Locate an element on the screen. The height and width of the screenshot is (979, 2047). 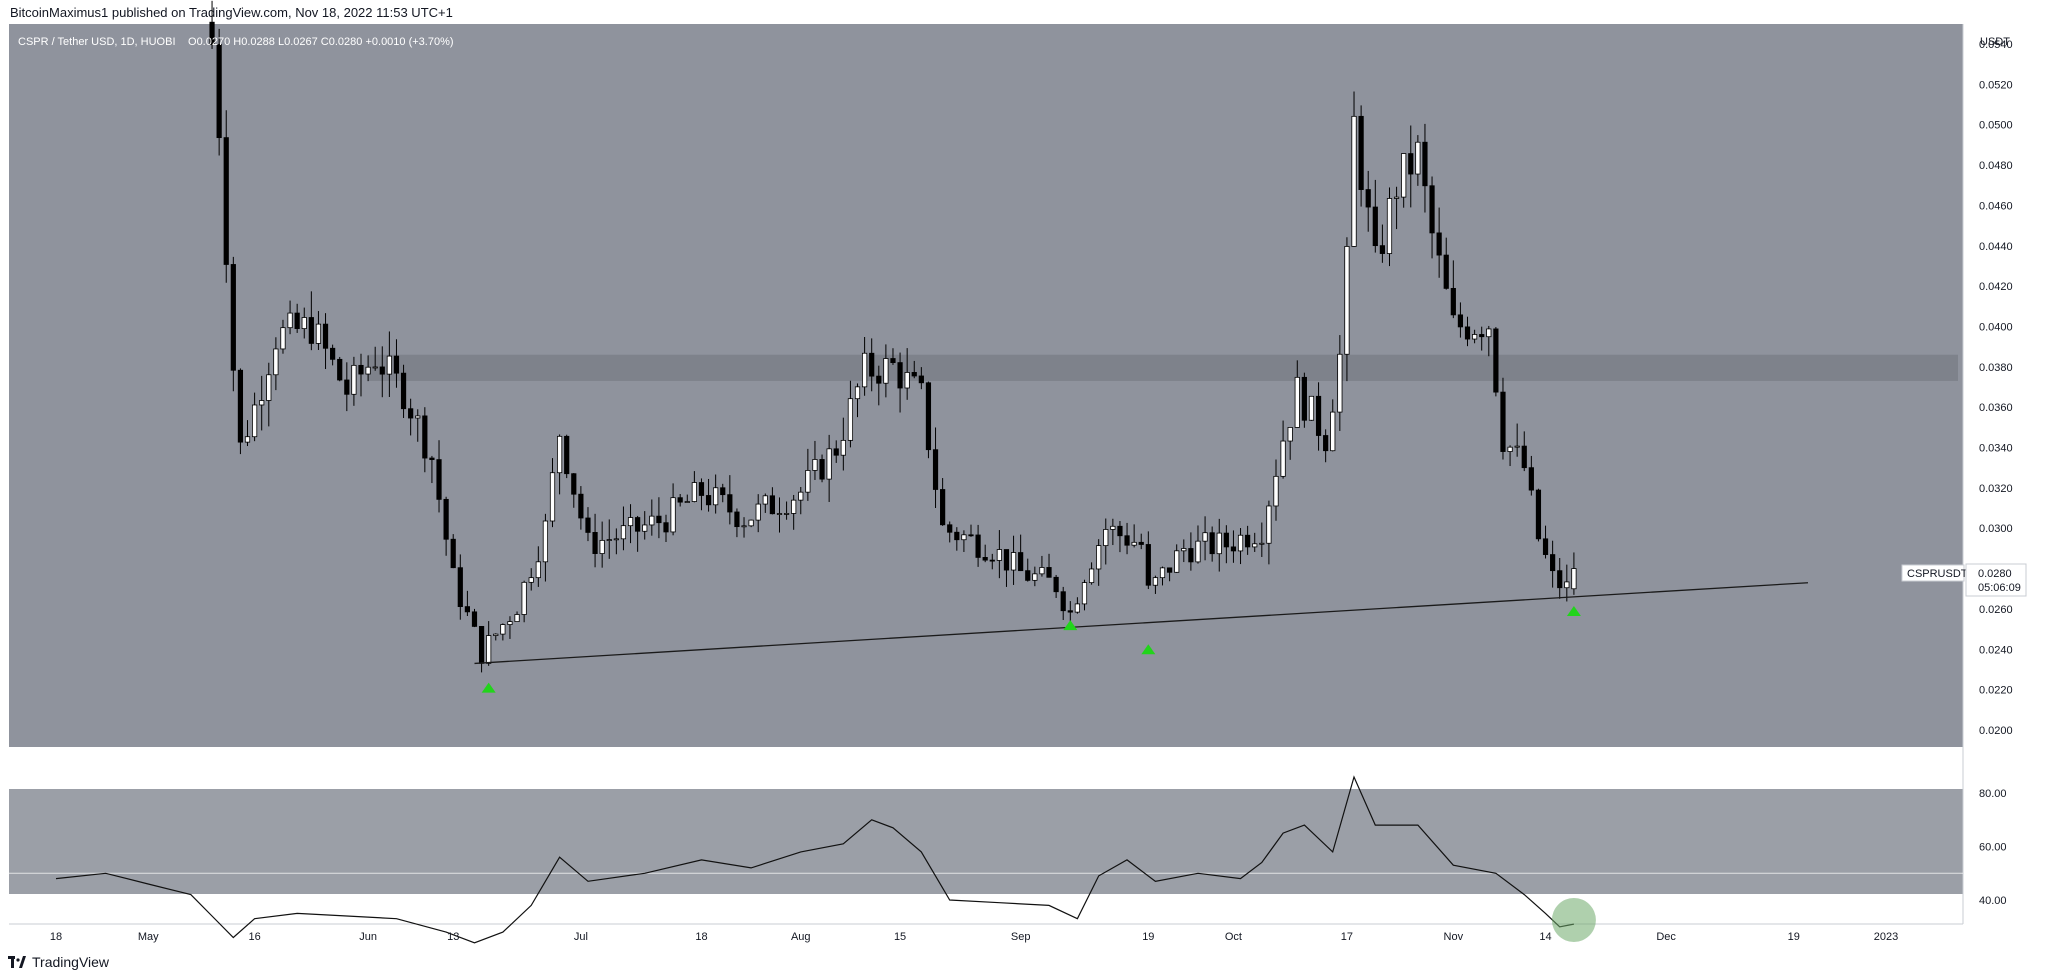
price-tick-label: 0.0480 is located at coordinates (1996, 166).